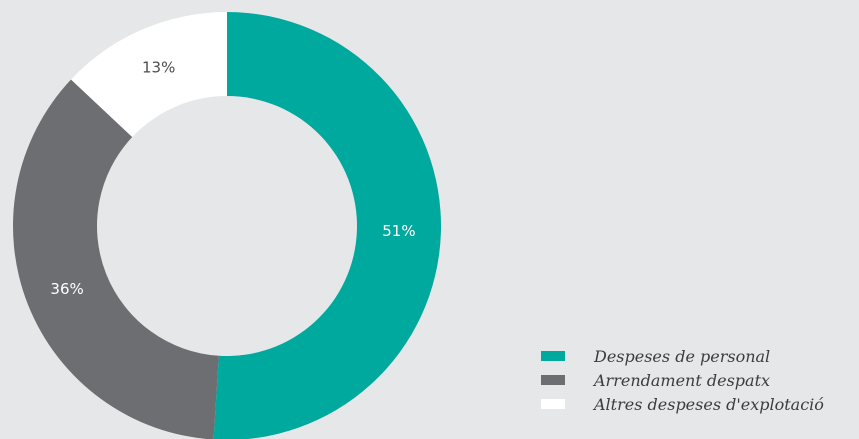 Image resolution: width=859 pixels, height=439 pixels. I want to click on legend-swatch-arrendament, so click(553, 380).